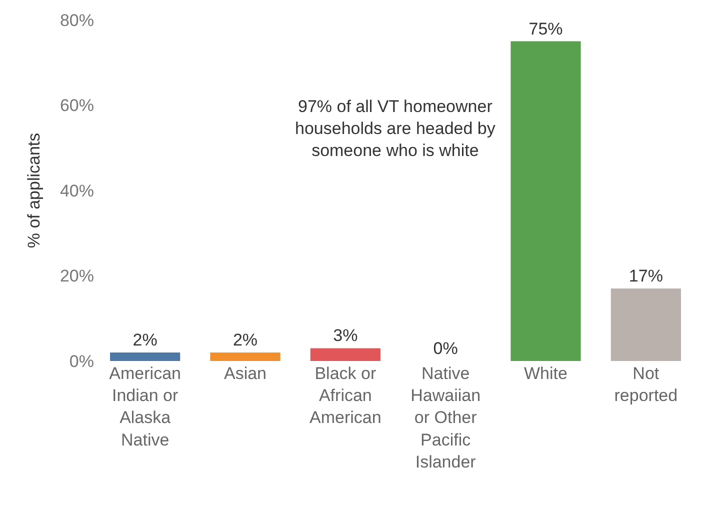  What do you see at coordinates (645, 276) in the screenshot?
I see `data-label: 17%` at bounding box center [645, 276].